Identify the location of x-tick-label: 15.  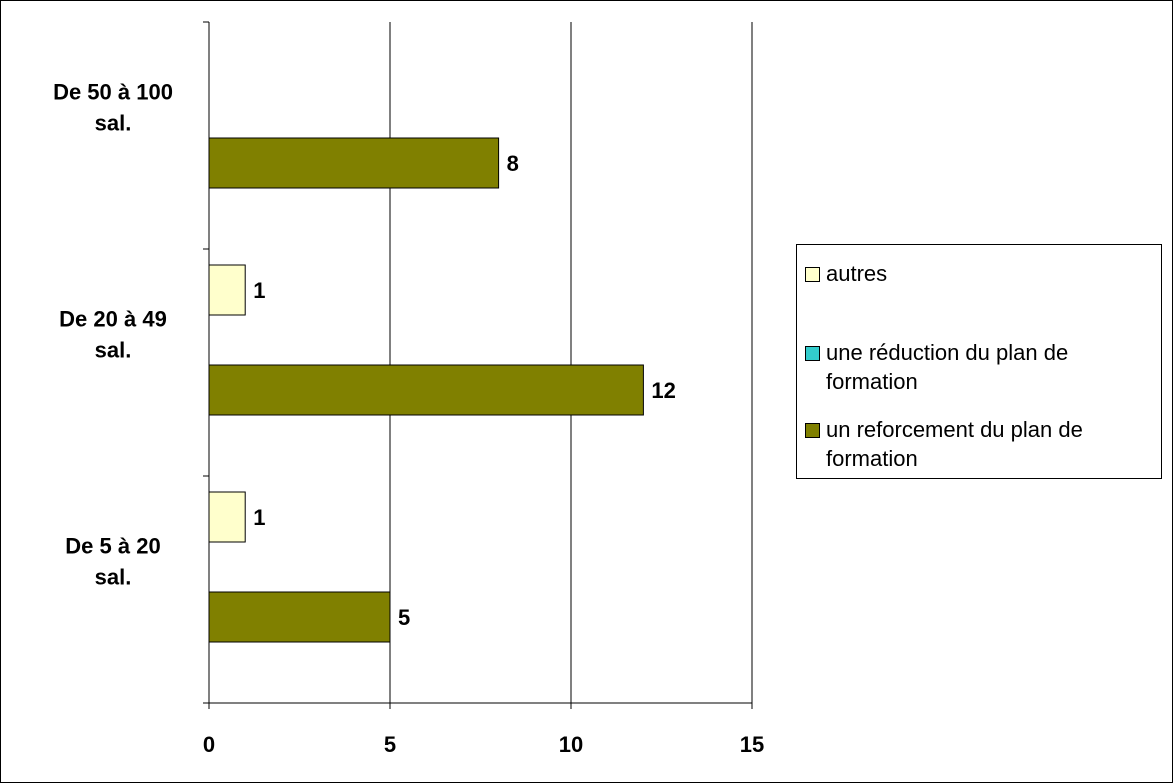
(752, 744).